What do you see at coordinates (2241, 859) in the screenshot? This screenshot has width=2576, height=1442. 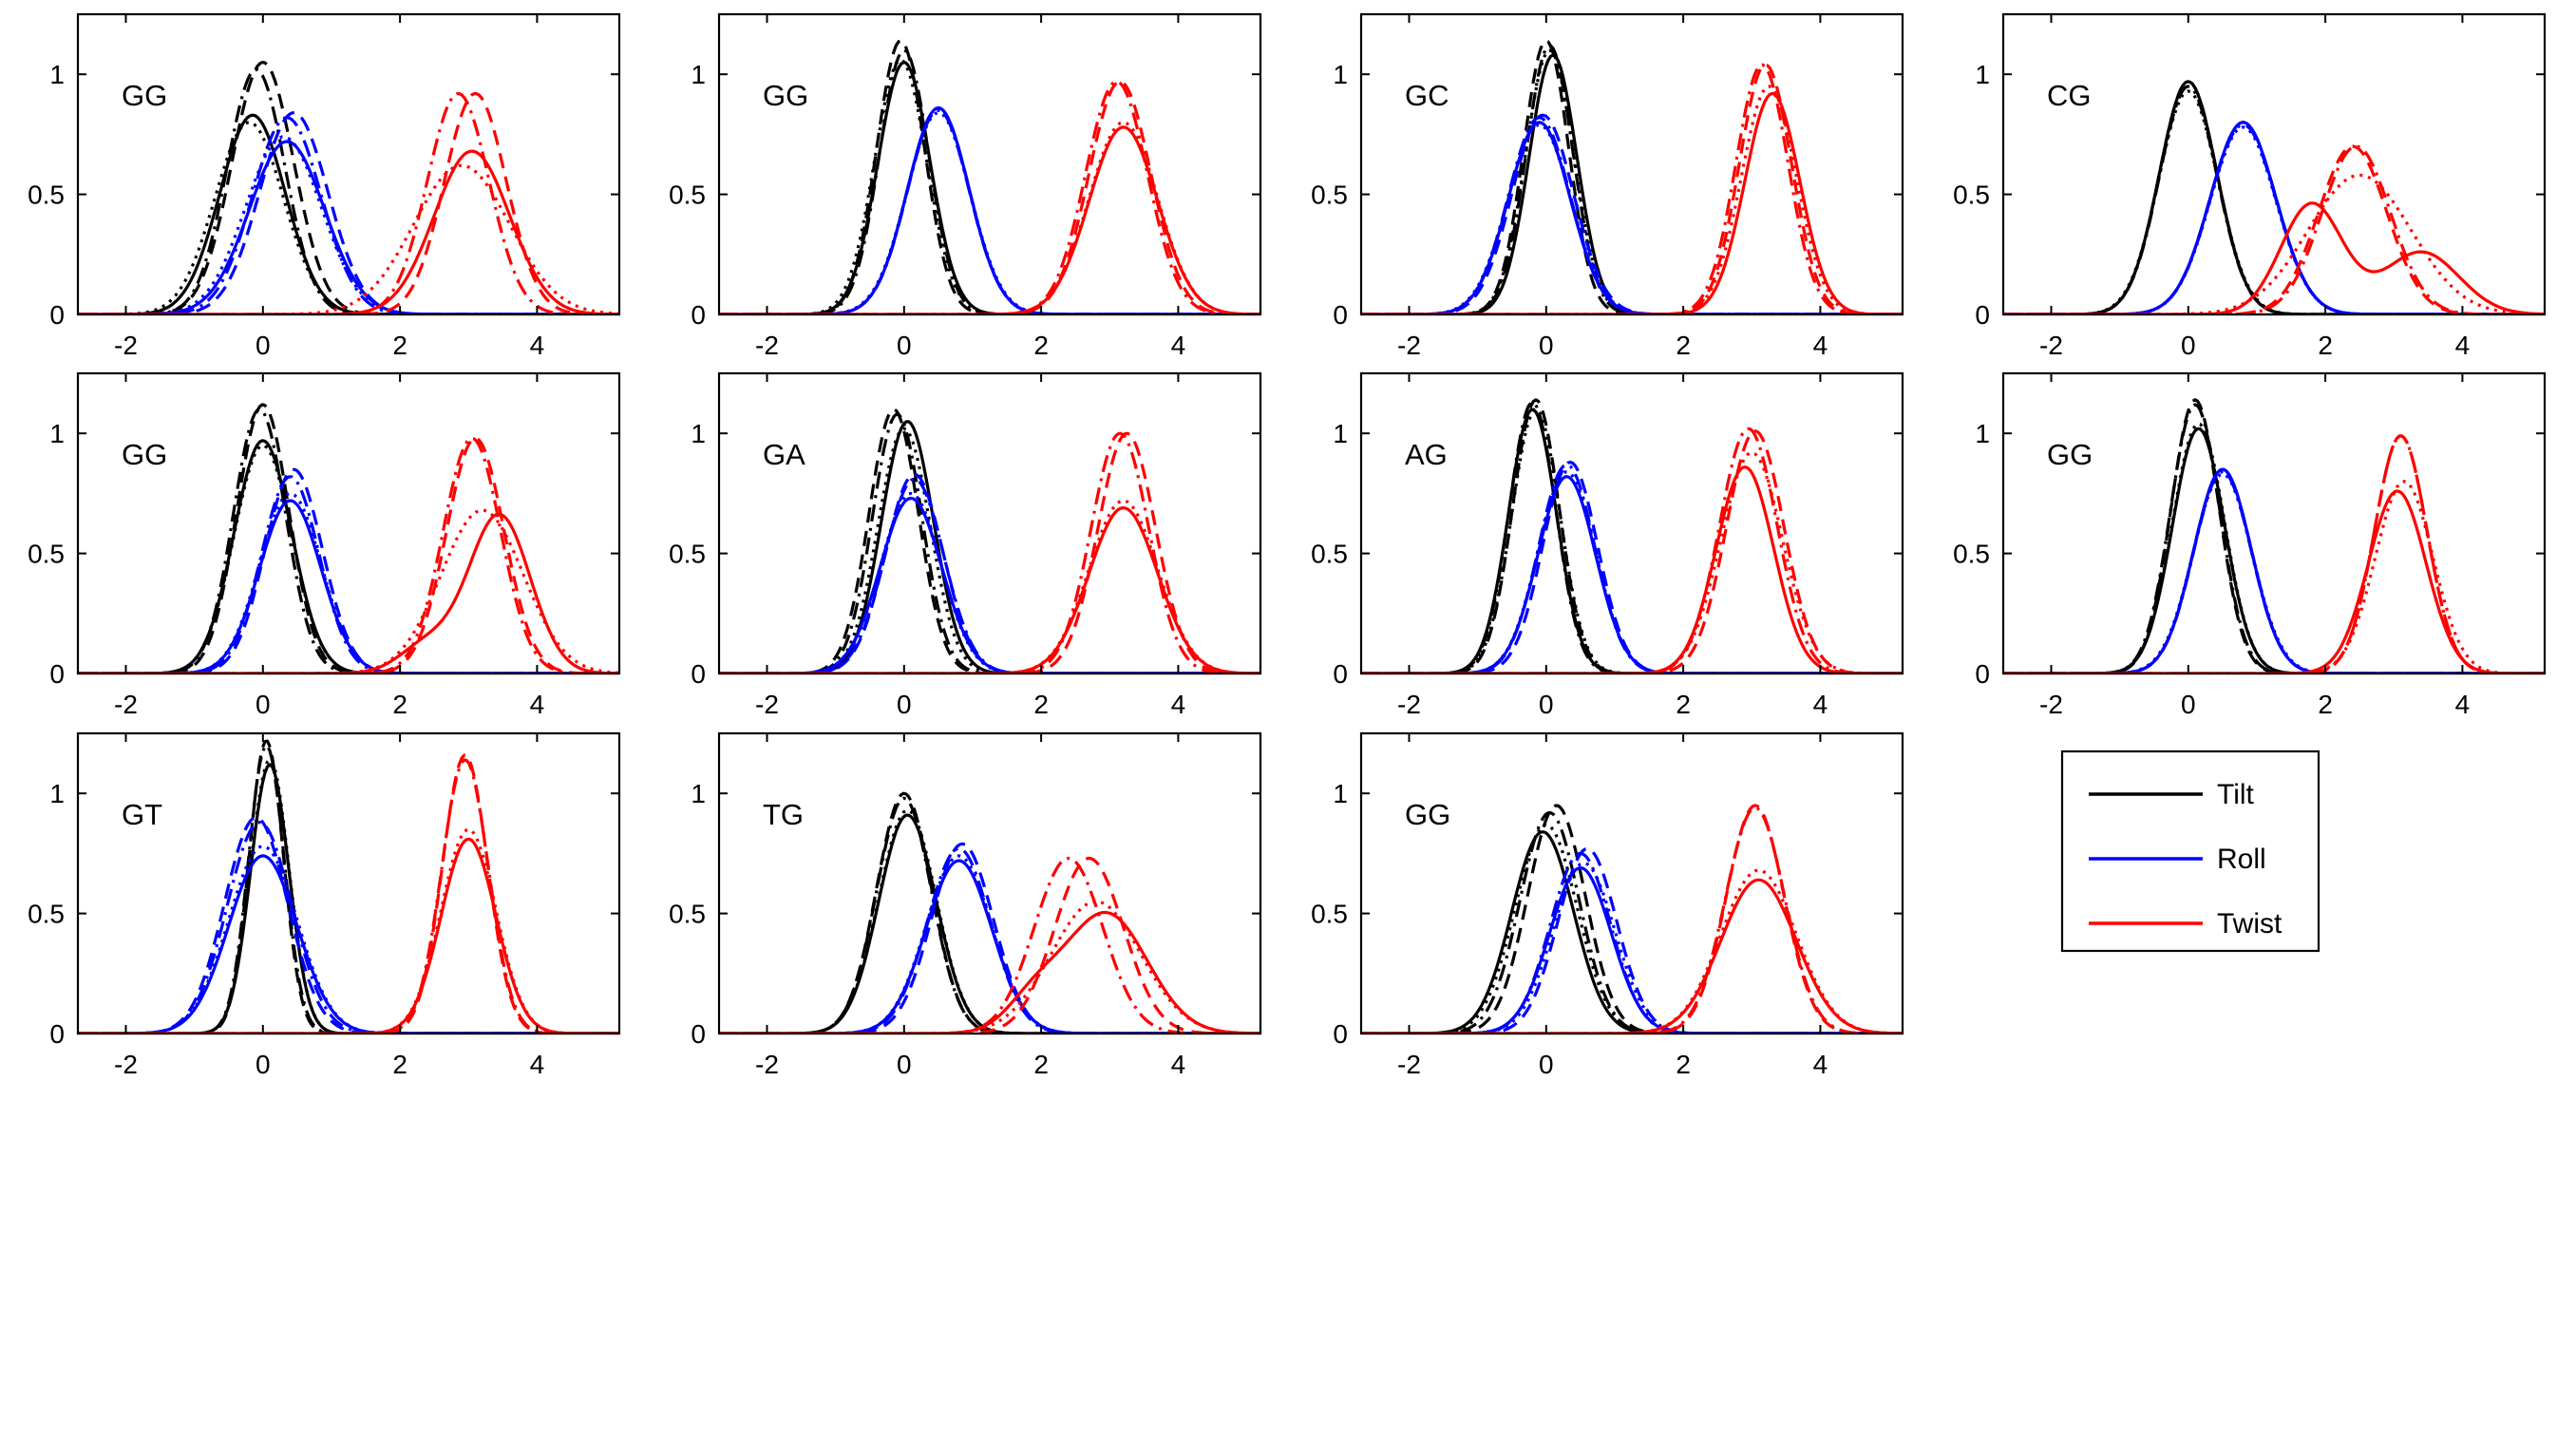 I see `legend-label-roll: Roll` at bounding box center [2241, 859].